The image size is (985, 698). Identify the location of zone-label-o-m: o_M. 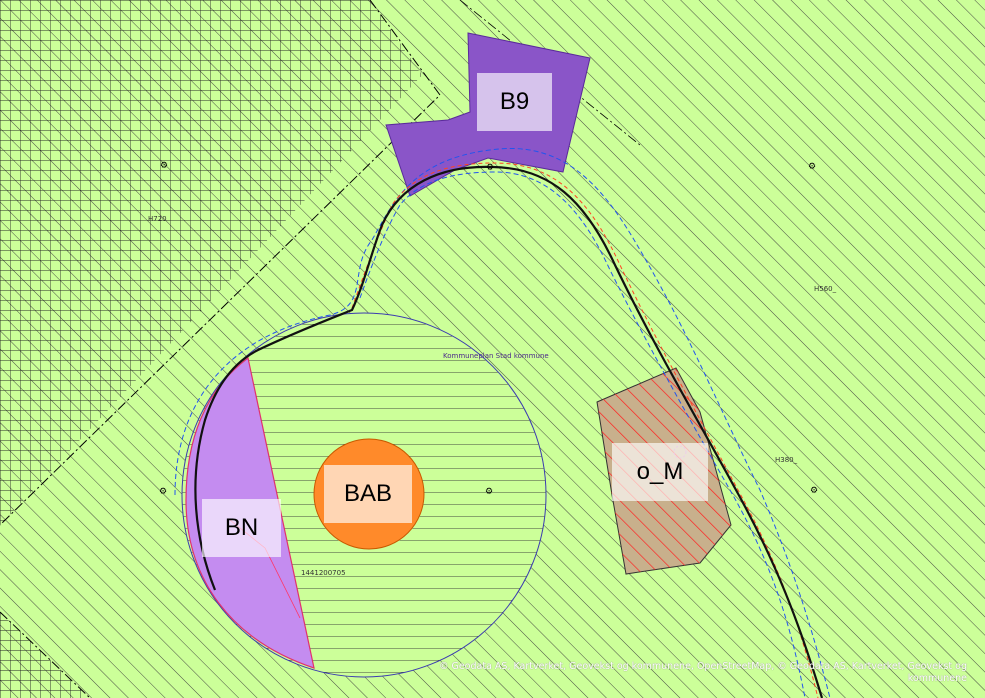
(660, 472).